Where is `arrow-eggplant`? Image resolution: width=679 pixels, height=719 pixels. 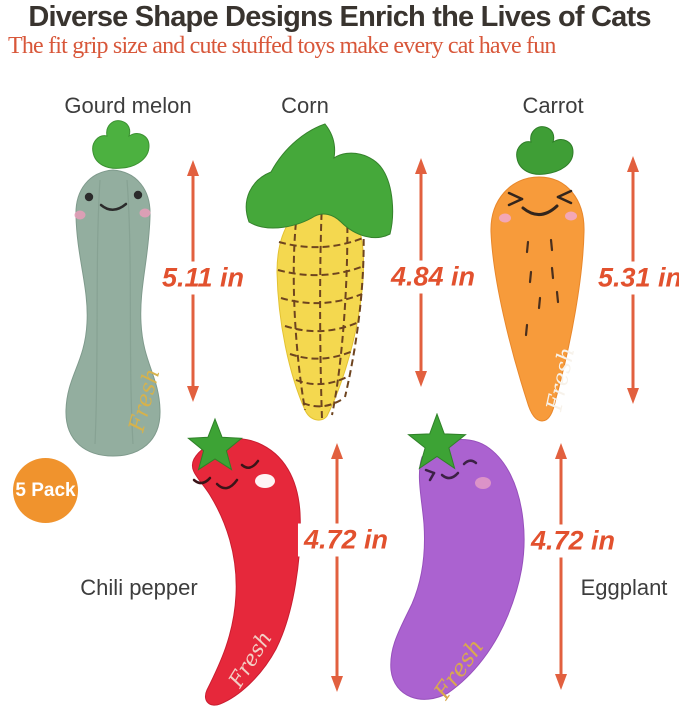 arrow-eggplant is located at coordinates (561, 566).